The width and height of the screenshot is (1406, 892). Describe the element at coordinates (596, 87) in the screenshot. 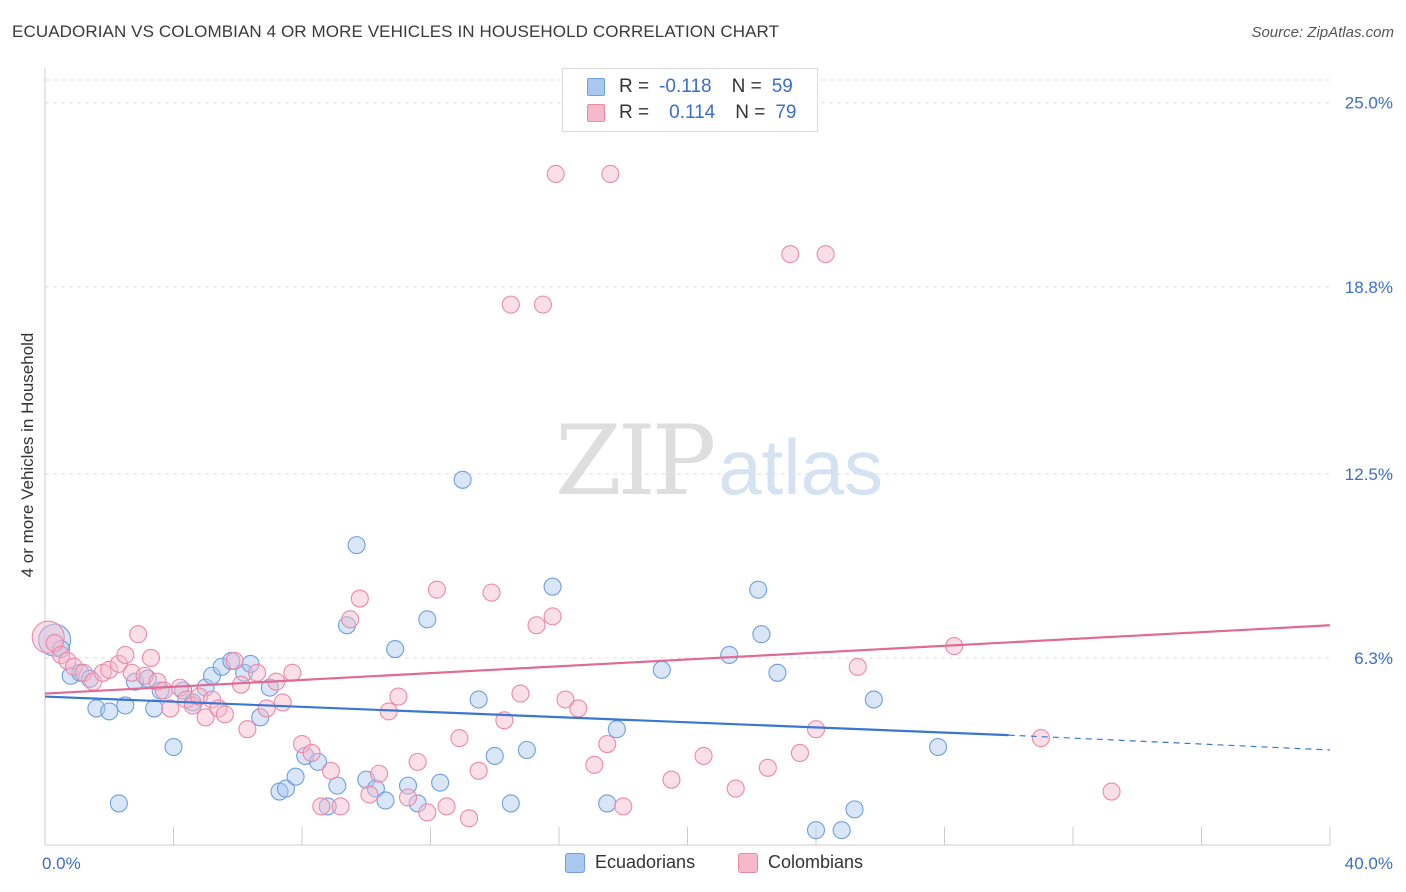

I see `ecuadorians-swatch` at that location.